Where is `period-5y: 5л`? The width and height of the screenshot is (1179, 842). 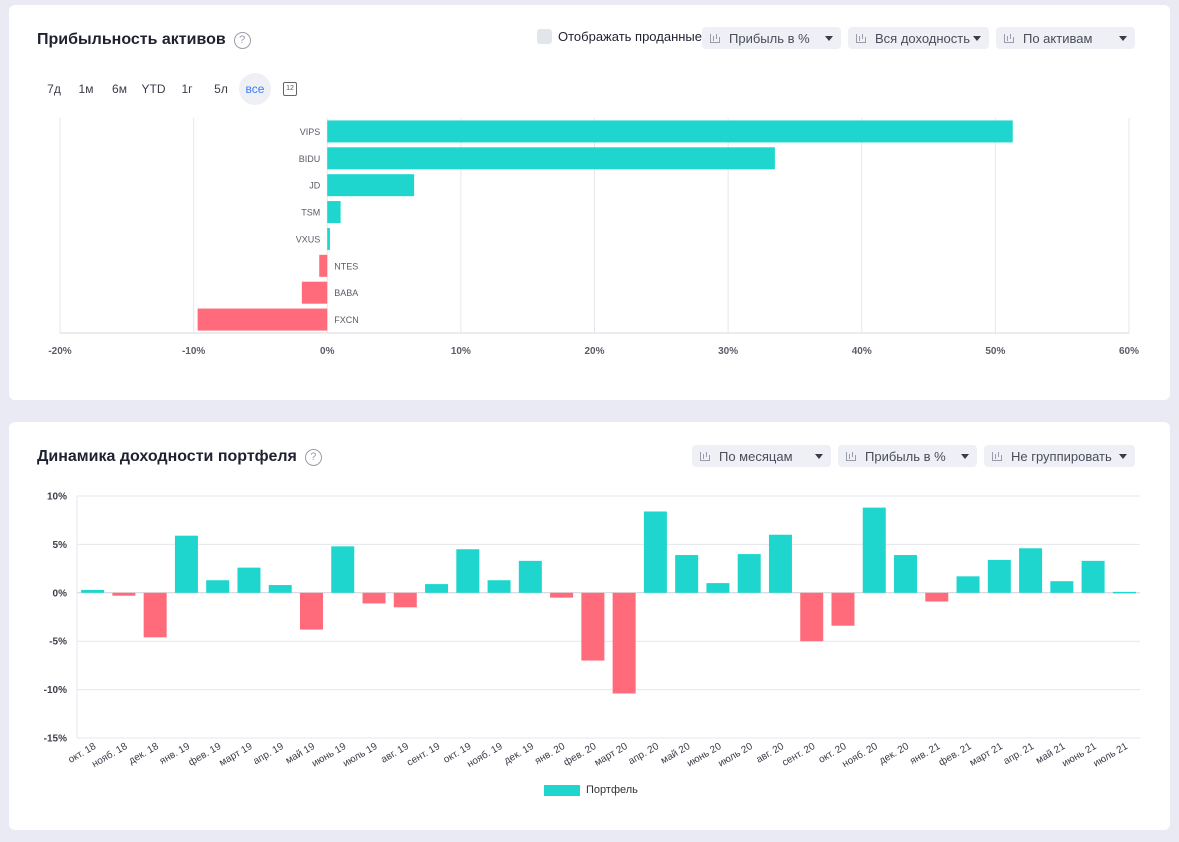 period-5y: 5л is located at coordinates (221, 89).